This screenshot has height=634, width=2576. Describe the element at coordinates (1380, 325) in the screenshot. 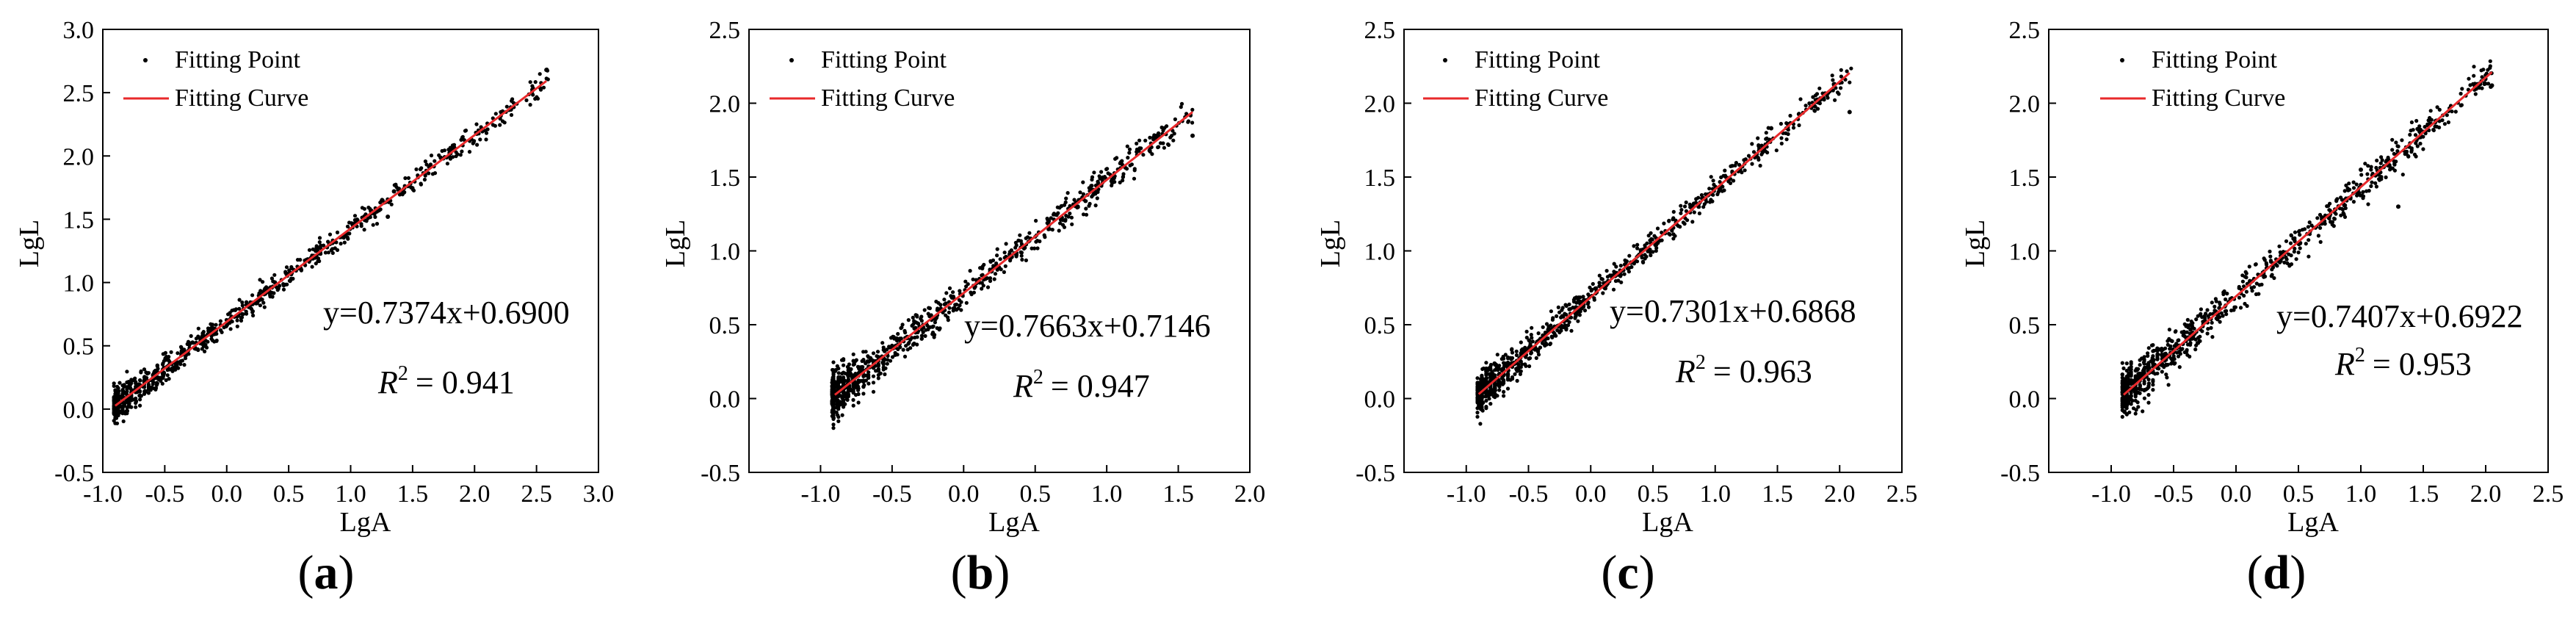

I see `y-tick-label: 0.5` at that location.